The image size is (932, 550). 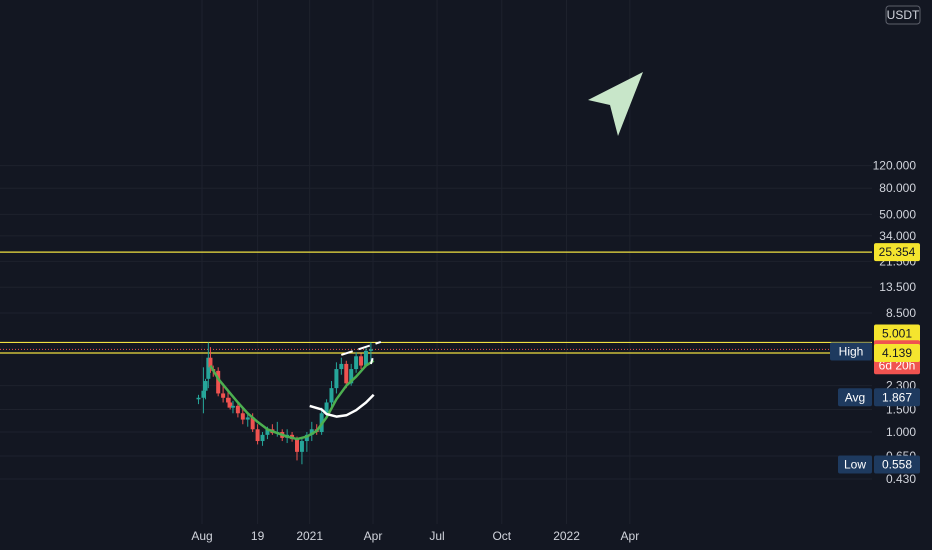 I want to click on price-tag-side-label: High, so click(x=851, y=351).